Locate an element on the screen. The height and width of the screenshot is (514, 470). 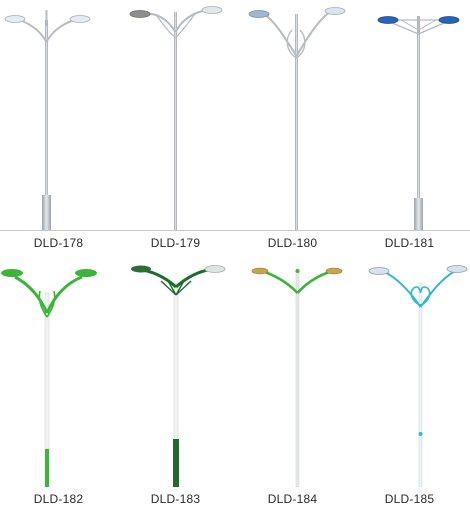
lamp-pole-dld-182-image is located at coordinates (49, 378).